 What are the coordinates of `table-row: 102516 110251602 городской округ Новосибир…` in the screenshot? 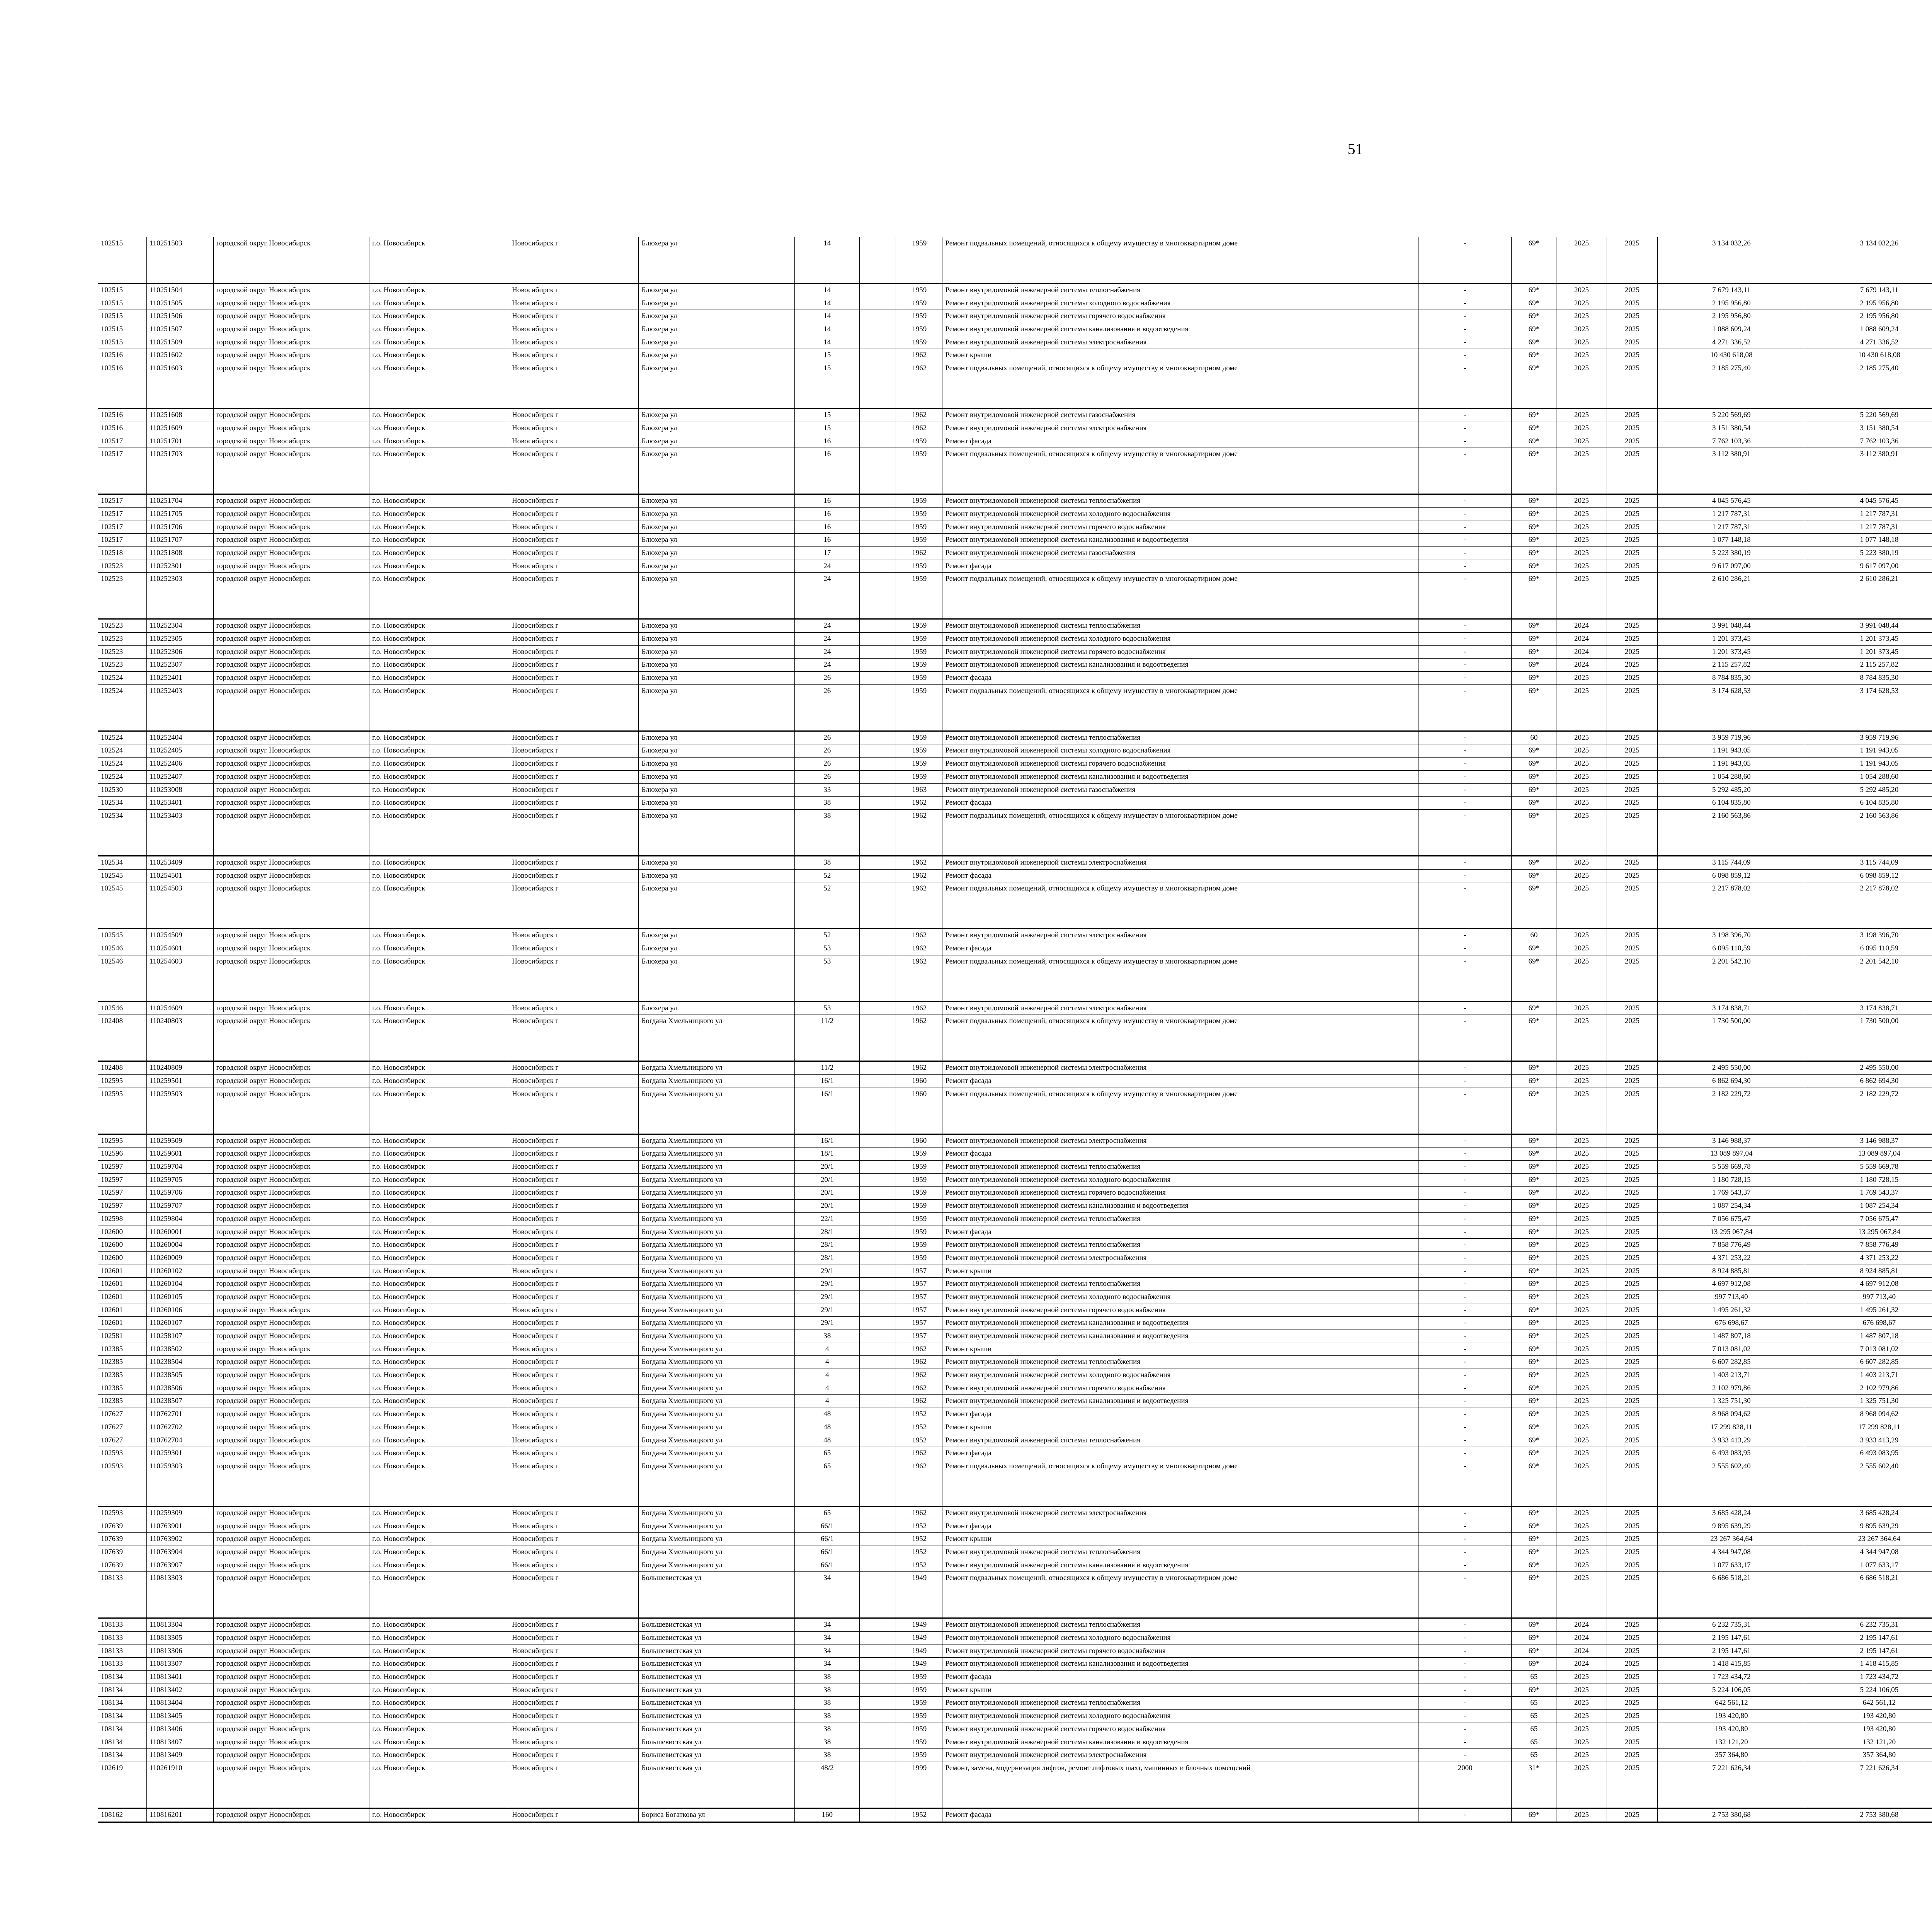 It's located at (1015, 356).